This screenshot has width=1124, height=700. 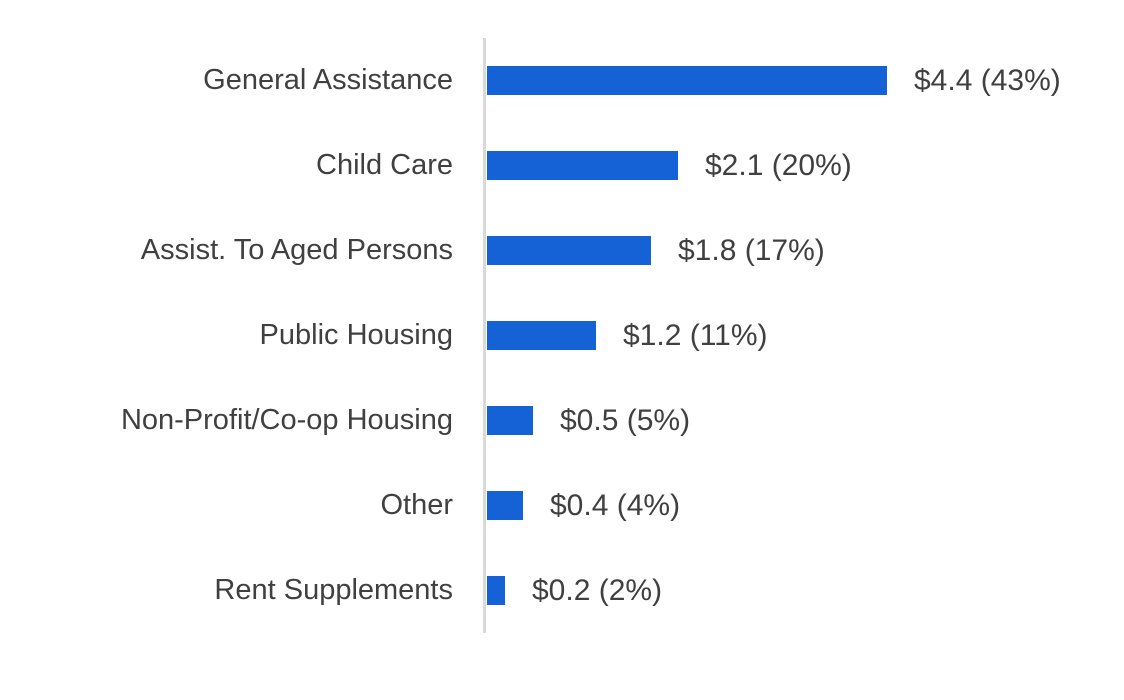 I want to click on bar-area: $0.5 (5%), so click(x=588, y=420).